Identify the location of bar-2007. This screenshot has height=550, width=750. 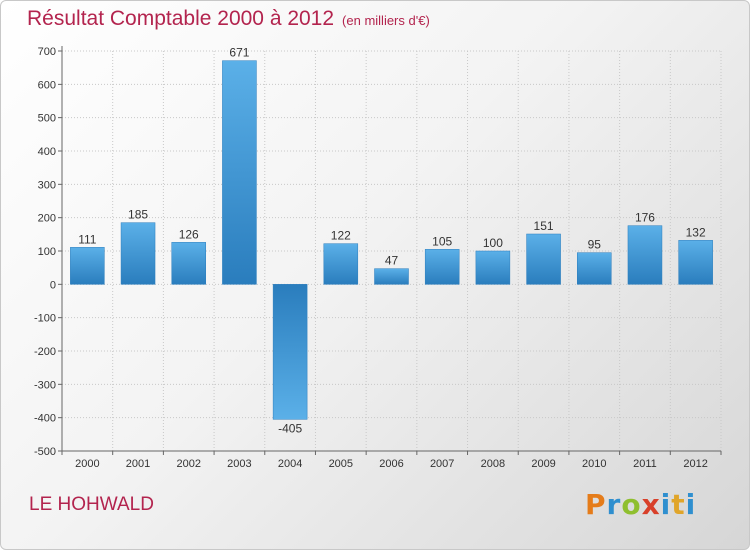
(442, 267).